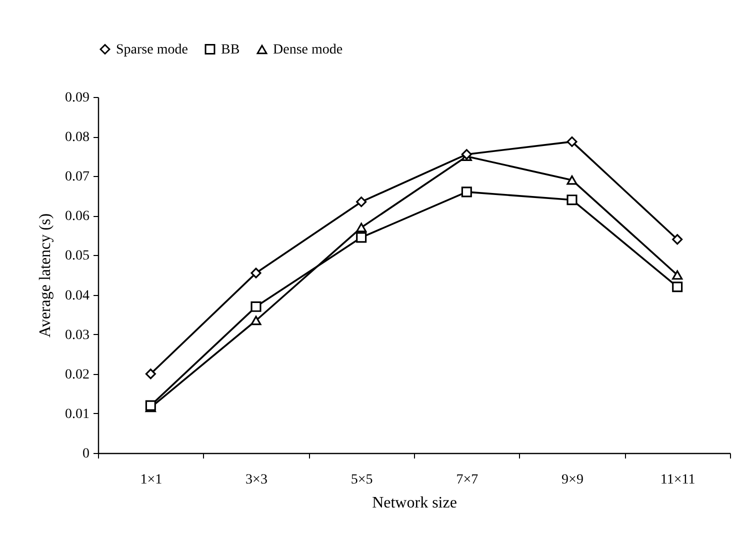  Describe the element at coordinates (77, 414) in the screenshot. I see `y-tick-label: 0.01` at that location.